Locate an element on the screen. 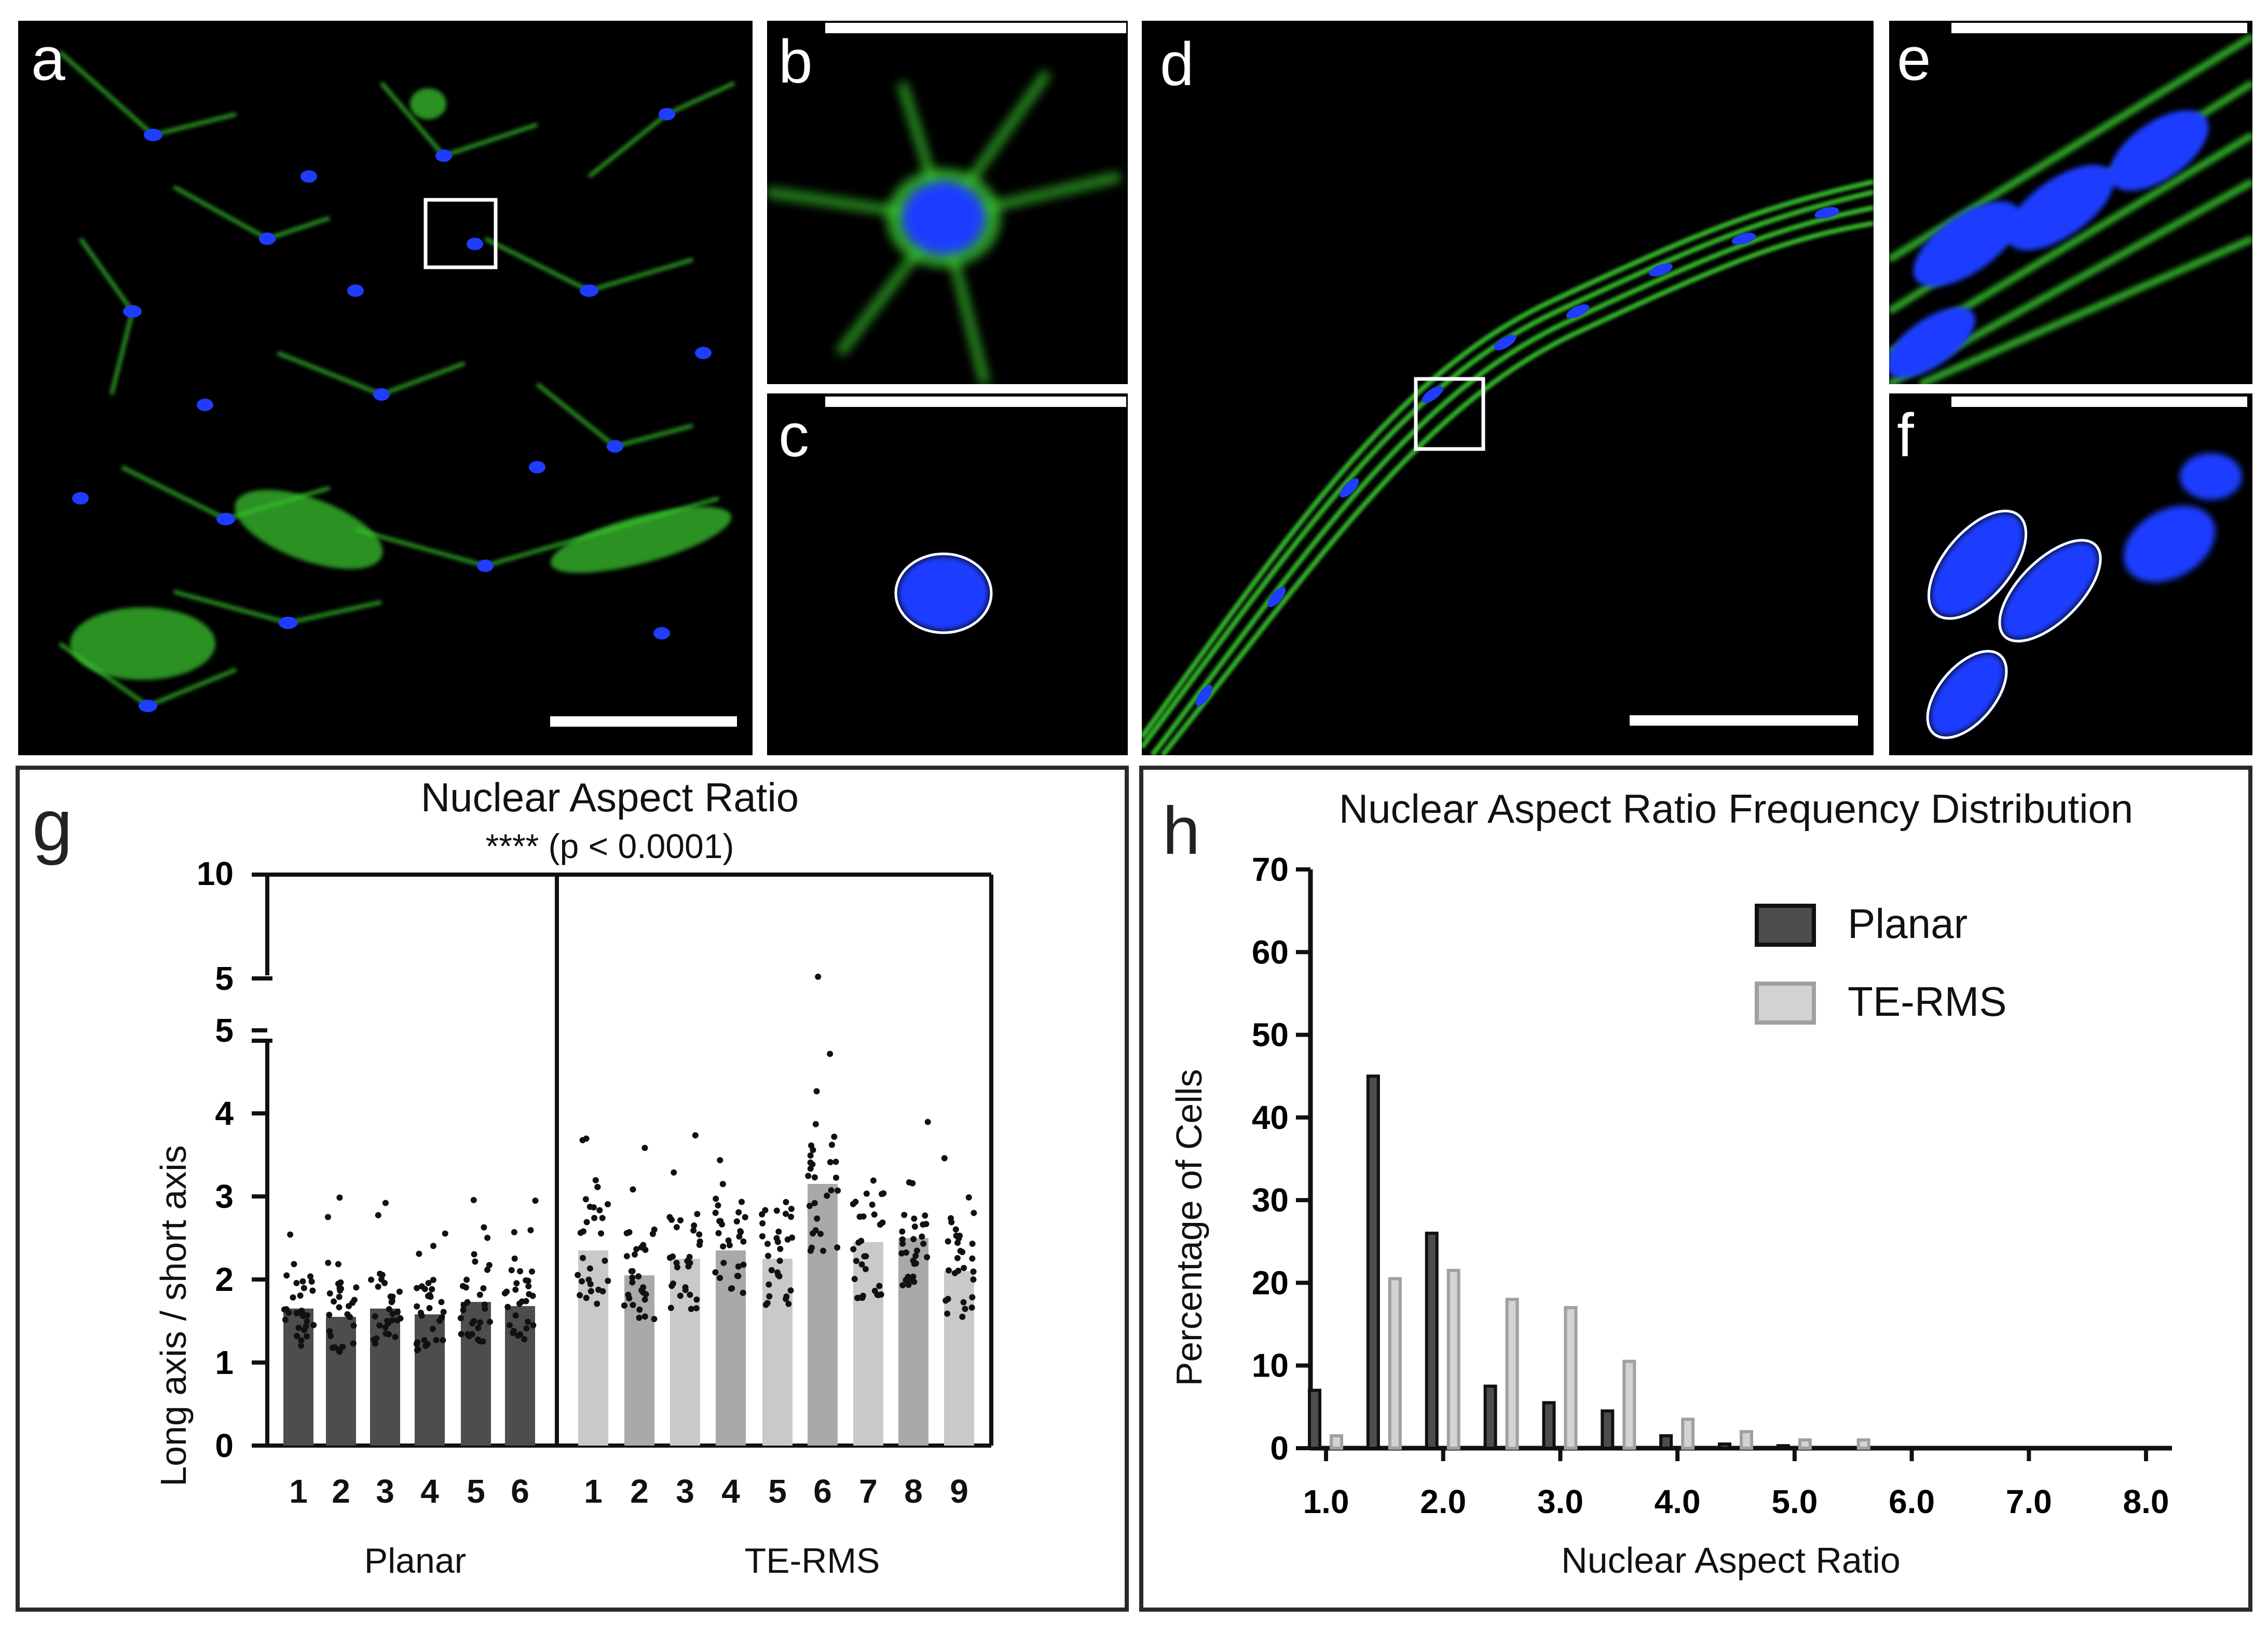 This screenshot has height=1634, width=2268. chart-h-ytick: 20 is located at coordinates (1270, 1282).